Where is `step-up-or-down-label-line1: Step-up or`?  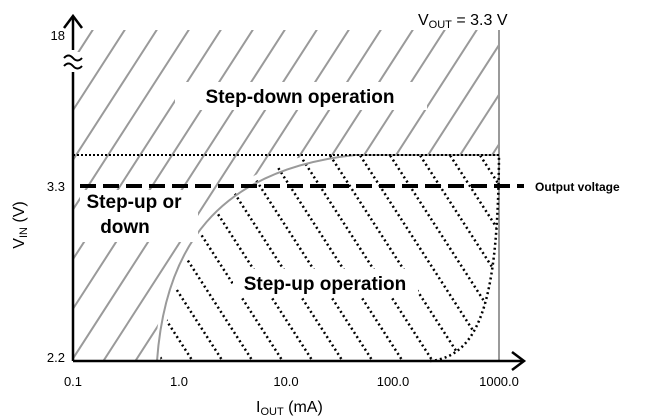 step-up-or-down-label-line1: Step-up or is located at coordinates (135, 202).